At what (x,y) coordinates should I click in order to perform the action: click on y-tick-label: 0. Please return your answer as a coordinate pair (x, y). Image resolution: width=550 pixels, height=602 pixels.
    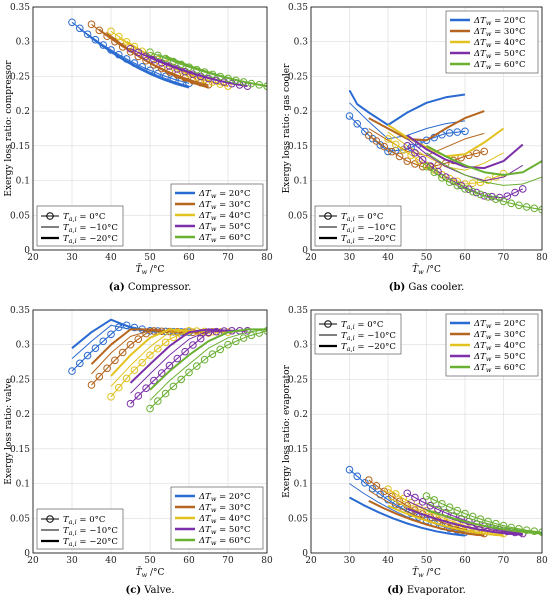
    Looking at the image, I should click on (27, 251).